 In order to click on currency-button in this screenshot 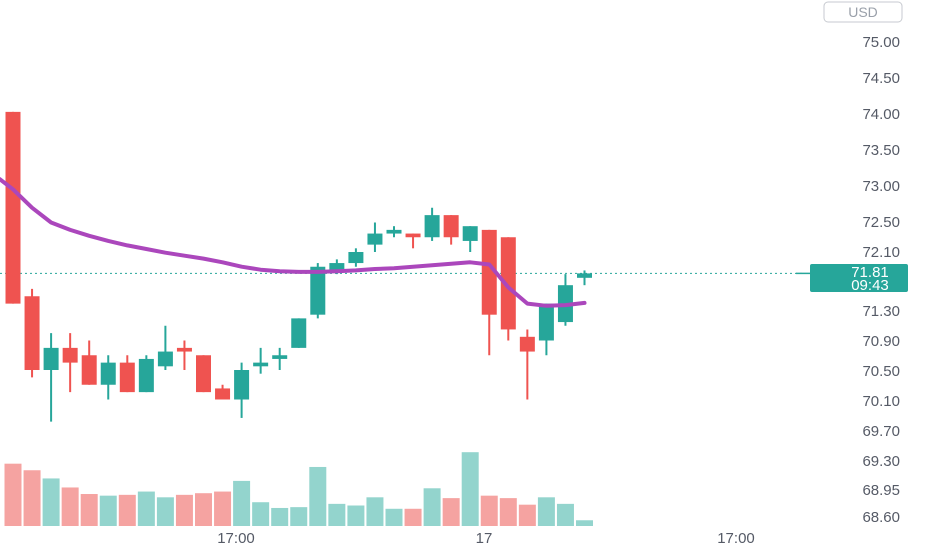, I will do `click(863, 12)`.